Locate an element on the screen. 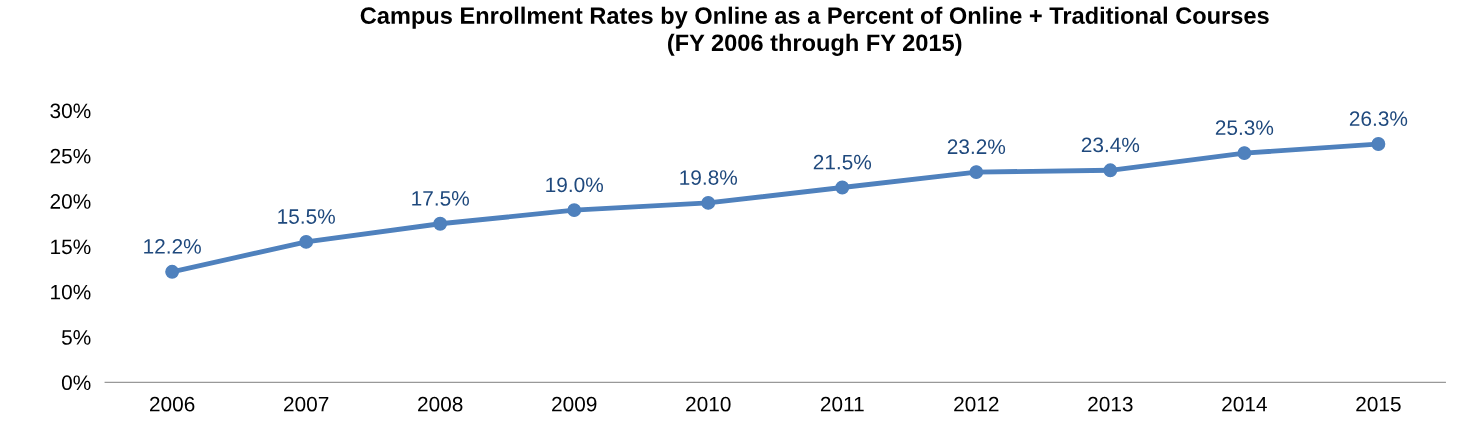  data-label: 25.3% is located at coordinates (1244, 128).